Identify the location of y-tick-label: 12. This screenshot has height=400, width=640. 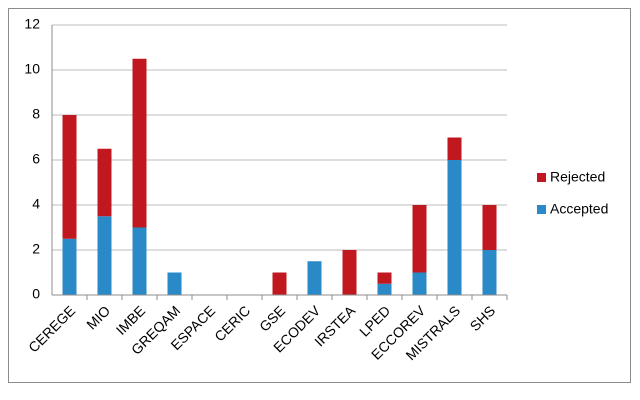
(32, 24).